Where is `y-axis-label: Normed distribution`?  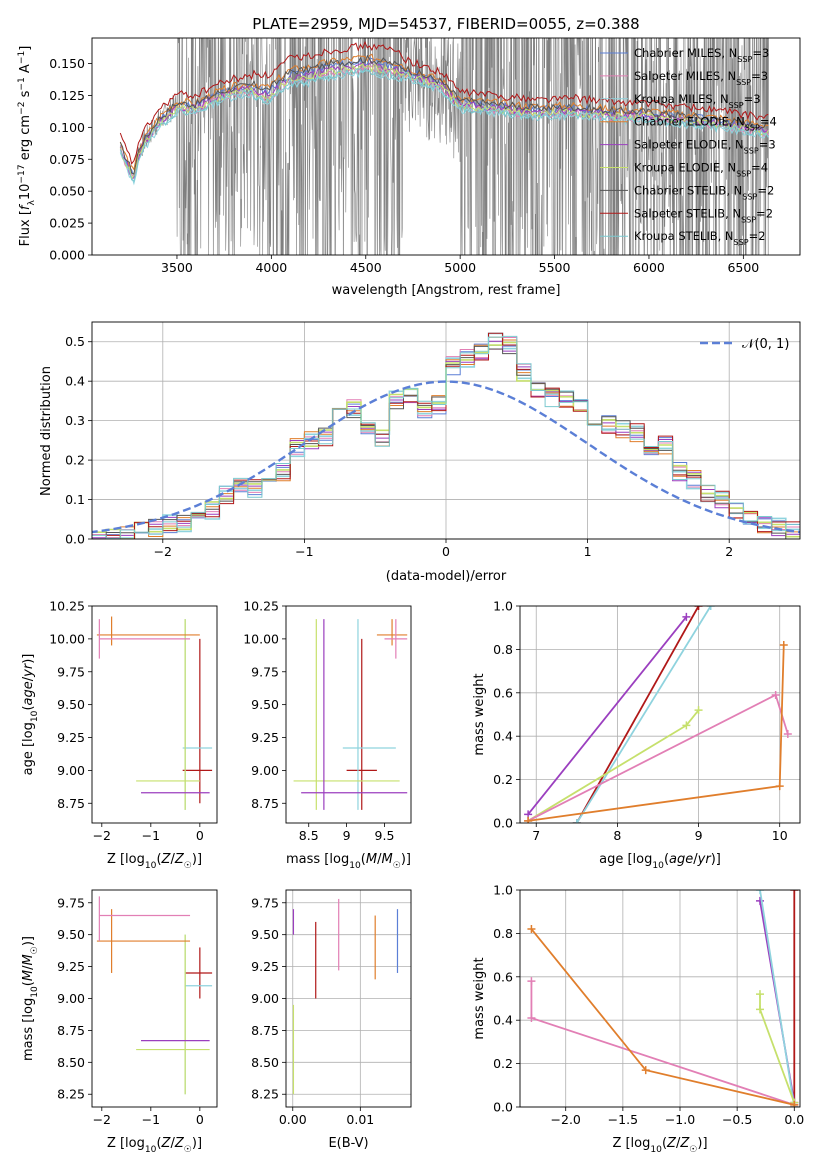 y-axis-label: Normed distribution is located at coordinates (46, 431).